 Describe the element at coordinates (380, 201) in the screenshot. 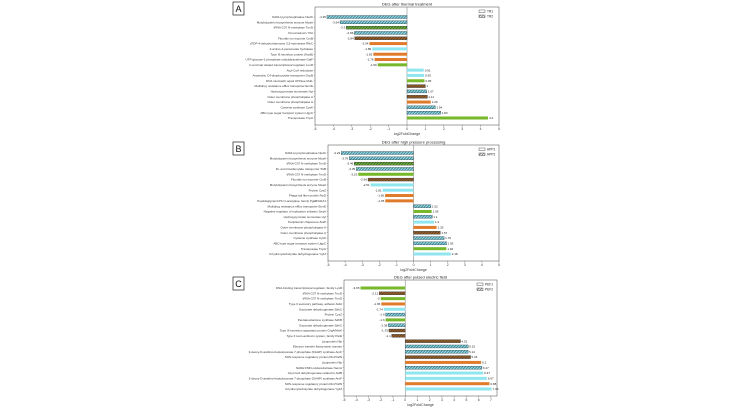

I see `bar-data-label: -1.65` at that location.